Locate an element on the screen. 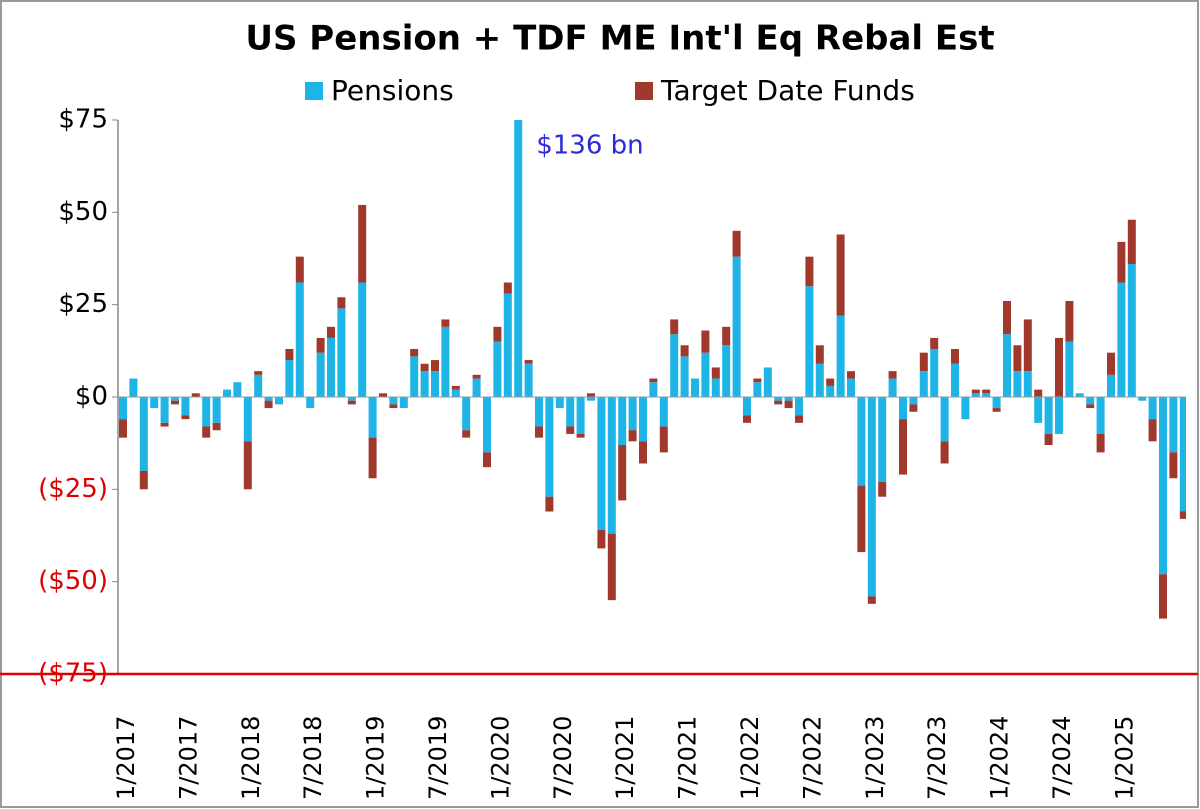 Image resolution: width=1200 pixels, height=809 pixels. x-tick-label: 1/2018 is located at coordinates (251, 758).